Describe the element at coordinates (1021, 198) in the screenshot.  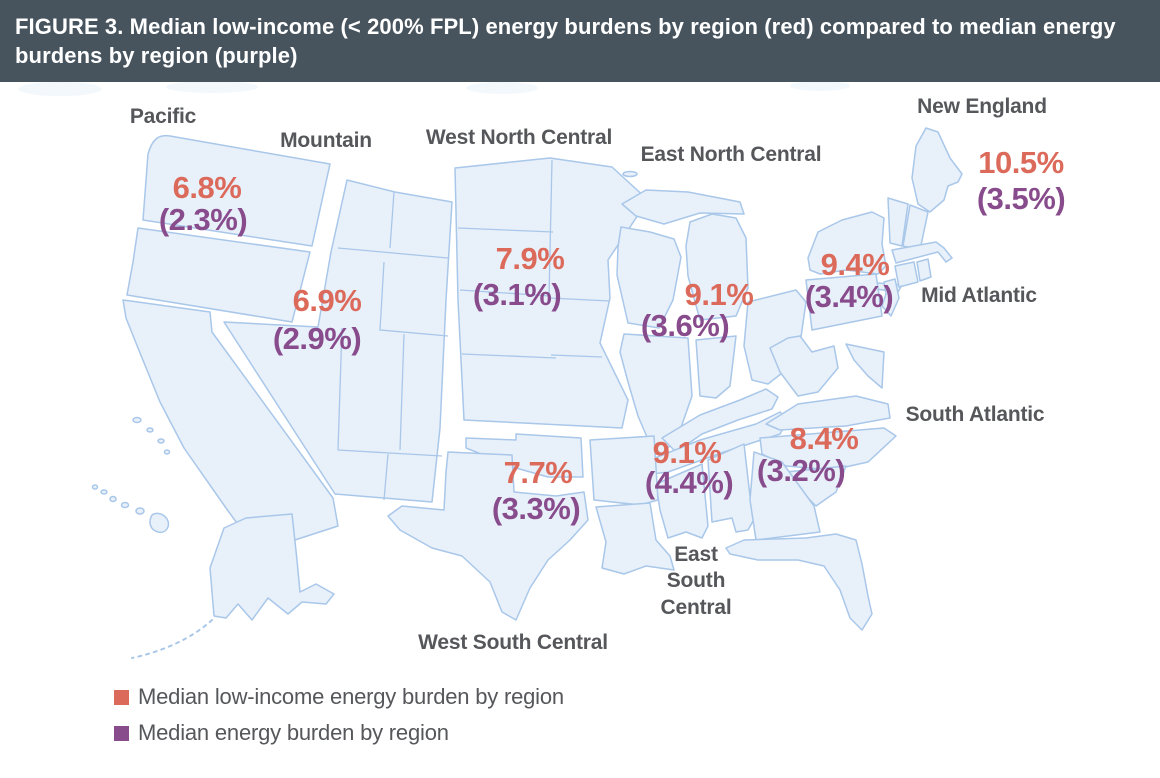
I see `value-median-new-england: (3.5%)` at that location.